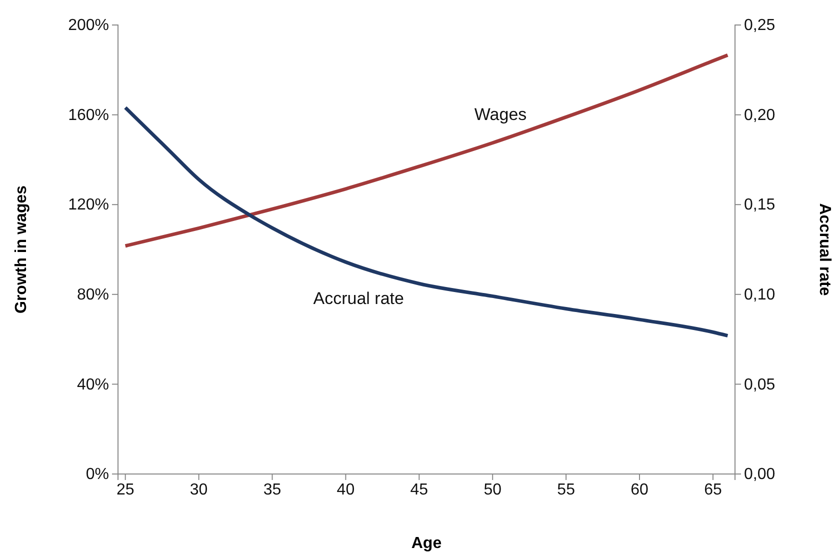 Image resolution: width=840 pixels, height=552 pixels. Describe the element at coordinates (88, 25) in the screenshot. I see `y-tick-label: 200%` at that location.